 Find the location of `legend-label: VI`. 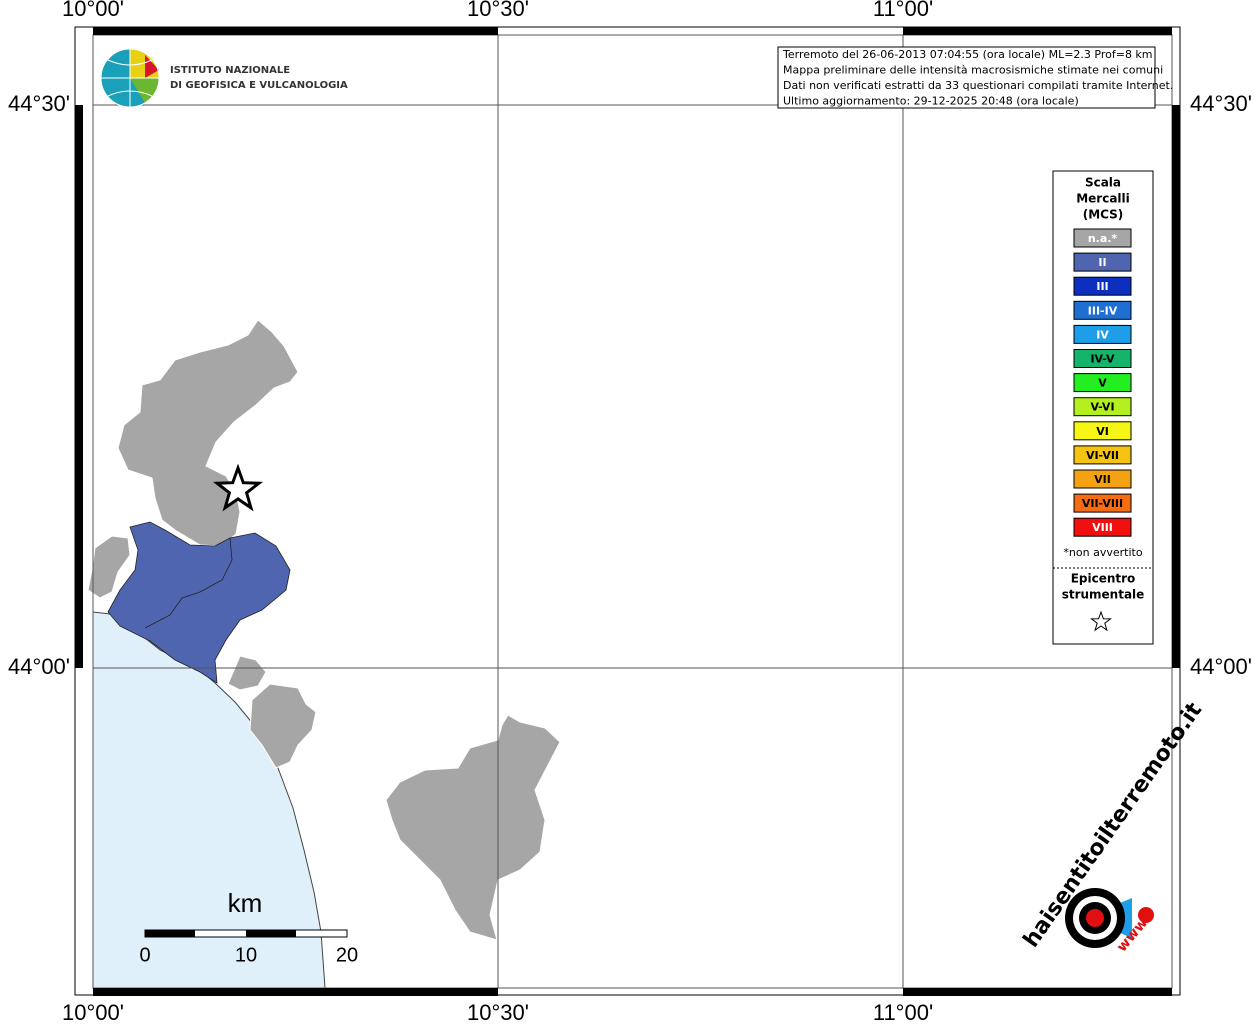

legend-label: VI is located at coordinates (1102, 431).